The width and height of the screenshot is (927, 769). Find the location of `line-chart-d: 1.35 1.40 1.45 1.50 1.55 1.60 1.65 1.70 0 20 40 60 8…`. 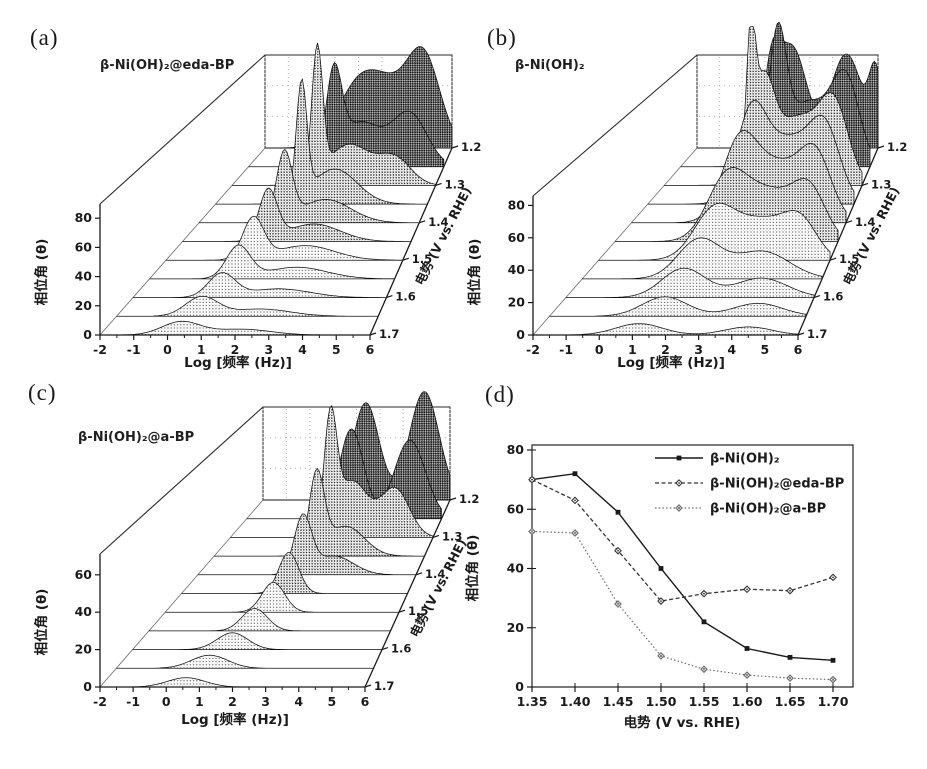

line-chart-d: 1.35 1.40 1.45 1.50 1.55 1.60 1.65 1.70 0 20 40 60 8… is located at coordinates (680, 575).